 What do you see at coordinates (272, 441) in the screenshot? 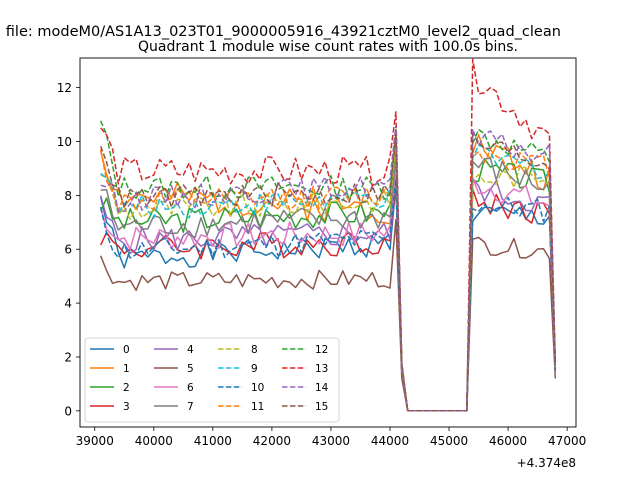
I see `x-tick-label: 42000` at bounding box center [272, 441].